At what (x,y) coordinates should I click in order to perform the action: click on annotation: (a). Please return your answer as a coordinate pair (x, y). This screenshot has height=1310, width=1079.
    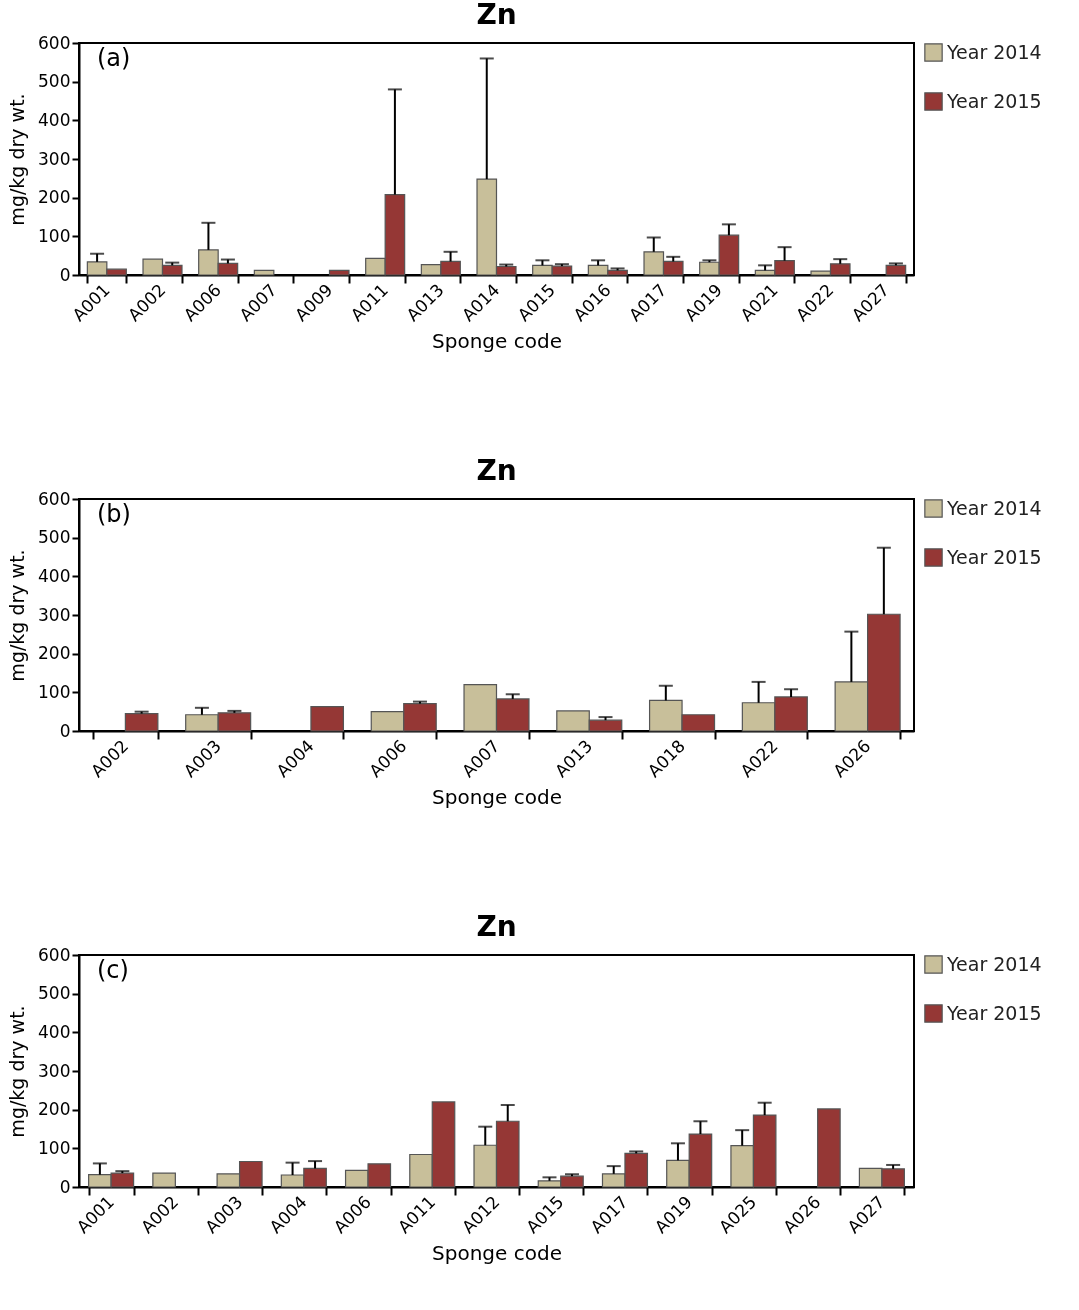
    Looking at the image, I should click on (114, 58).